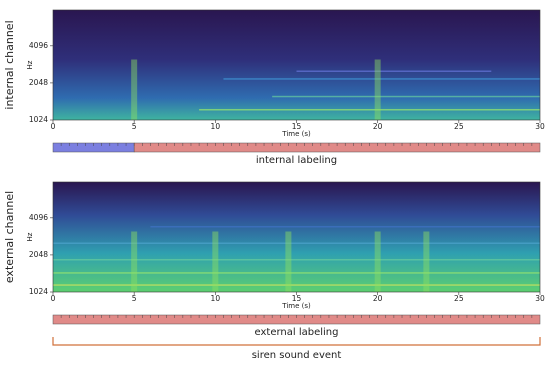 The height and width of the screenshot is (366, 550). What do you see at coordinates (9, 64) in the screenshot?
I see `channel-label: internal channel` at bounding box center [9, 64].